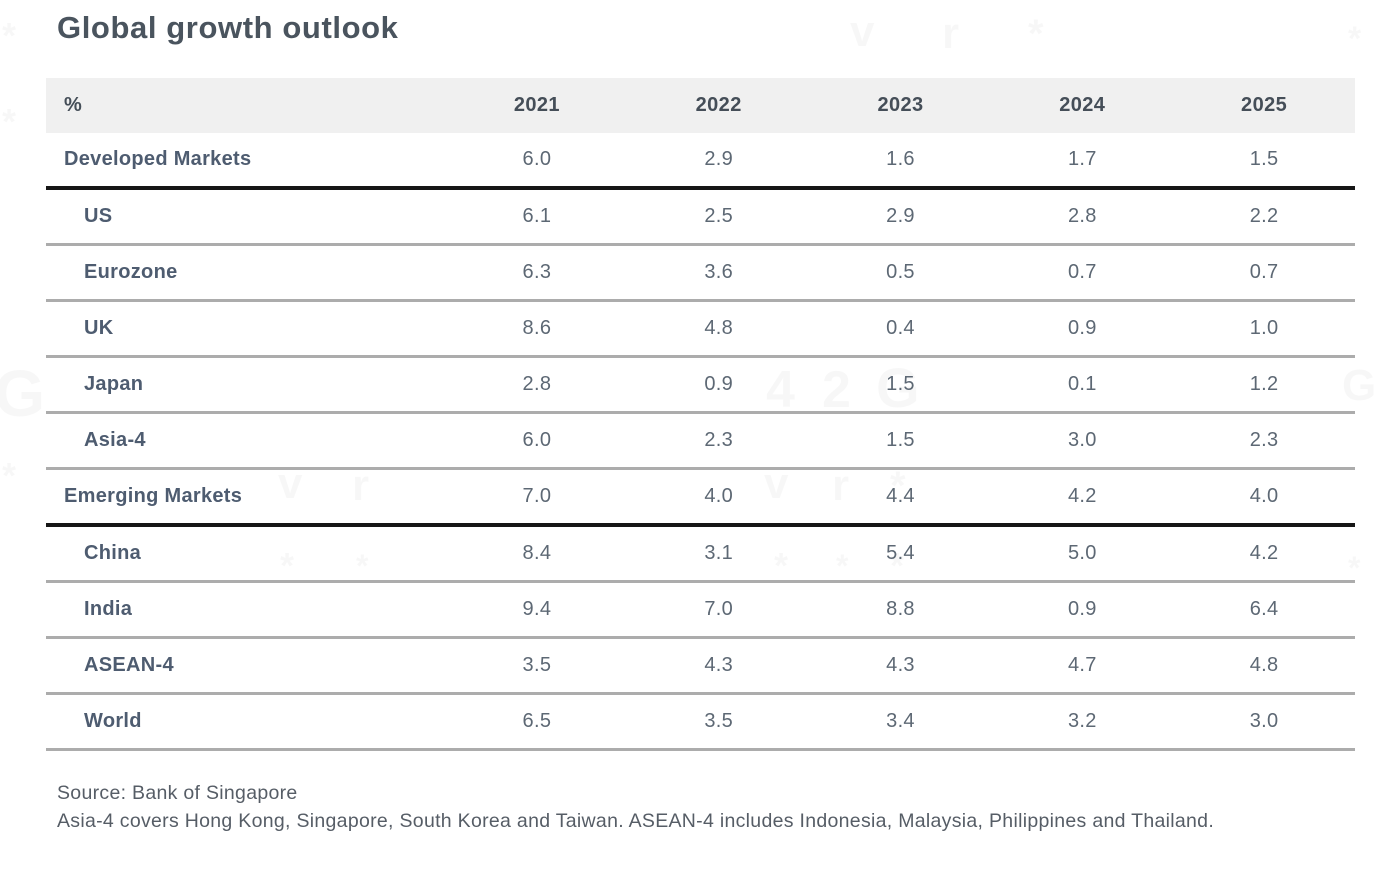 The width and height of the screenshot is (1375, 874). Describe the element at coordinates (537, 273) in the screenshot. I see `value-cell: 6.3` at that location.